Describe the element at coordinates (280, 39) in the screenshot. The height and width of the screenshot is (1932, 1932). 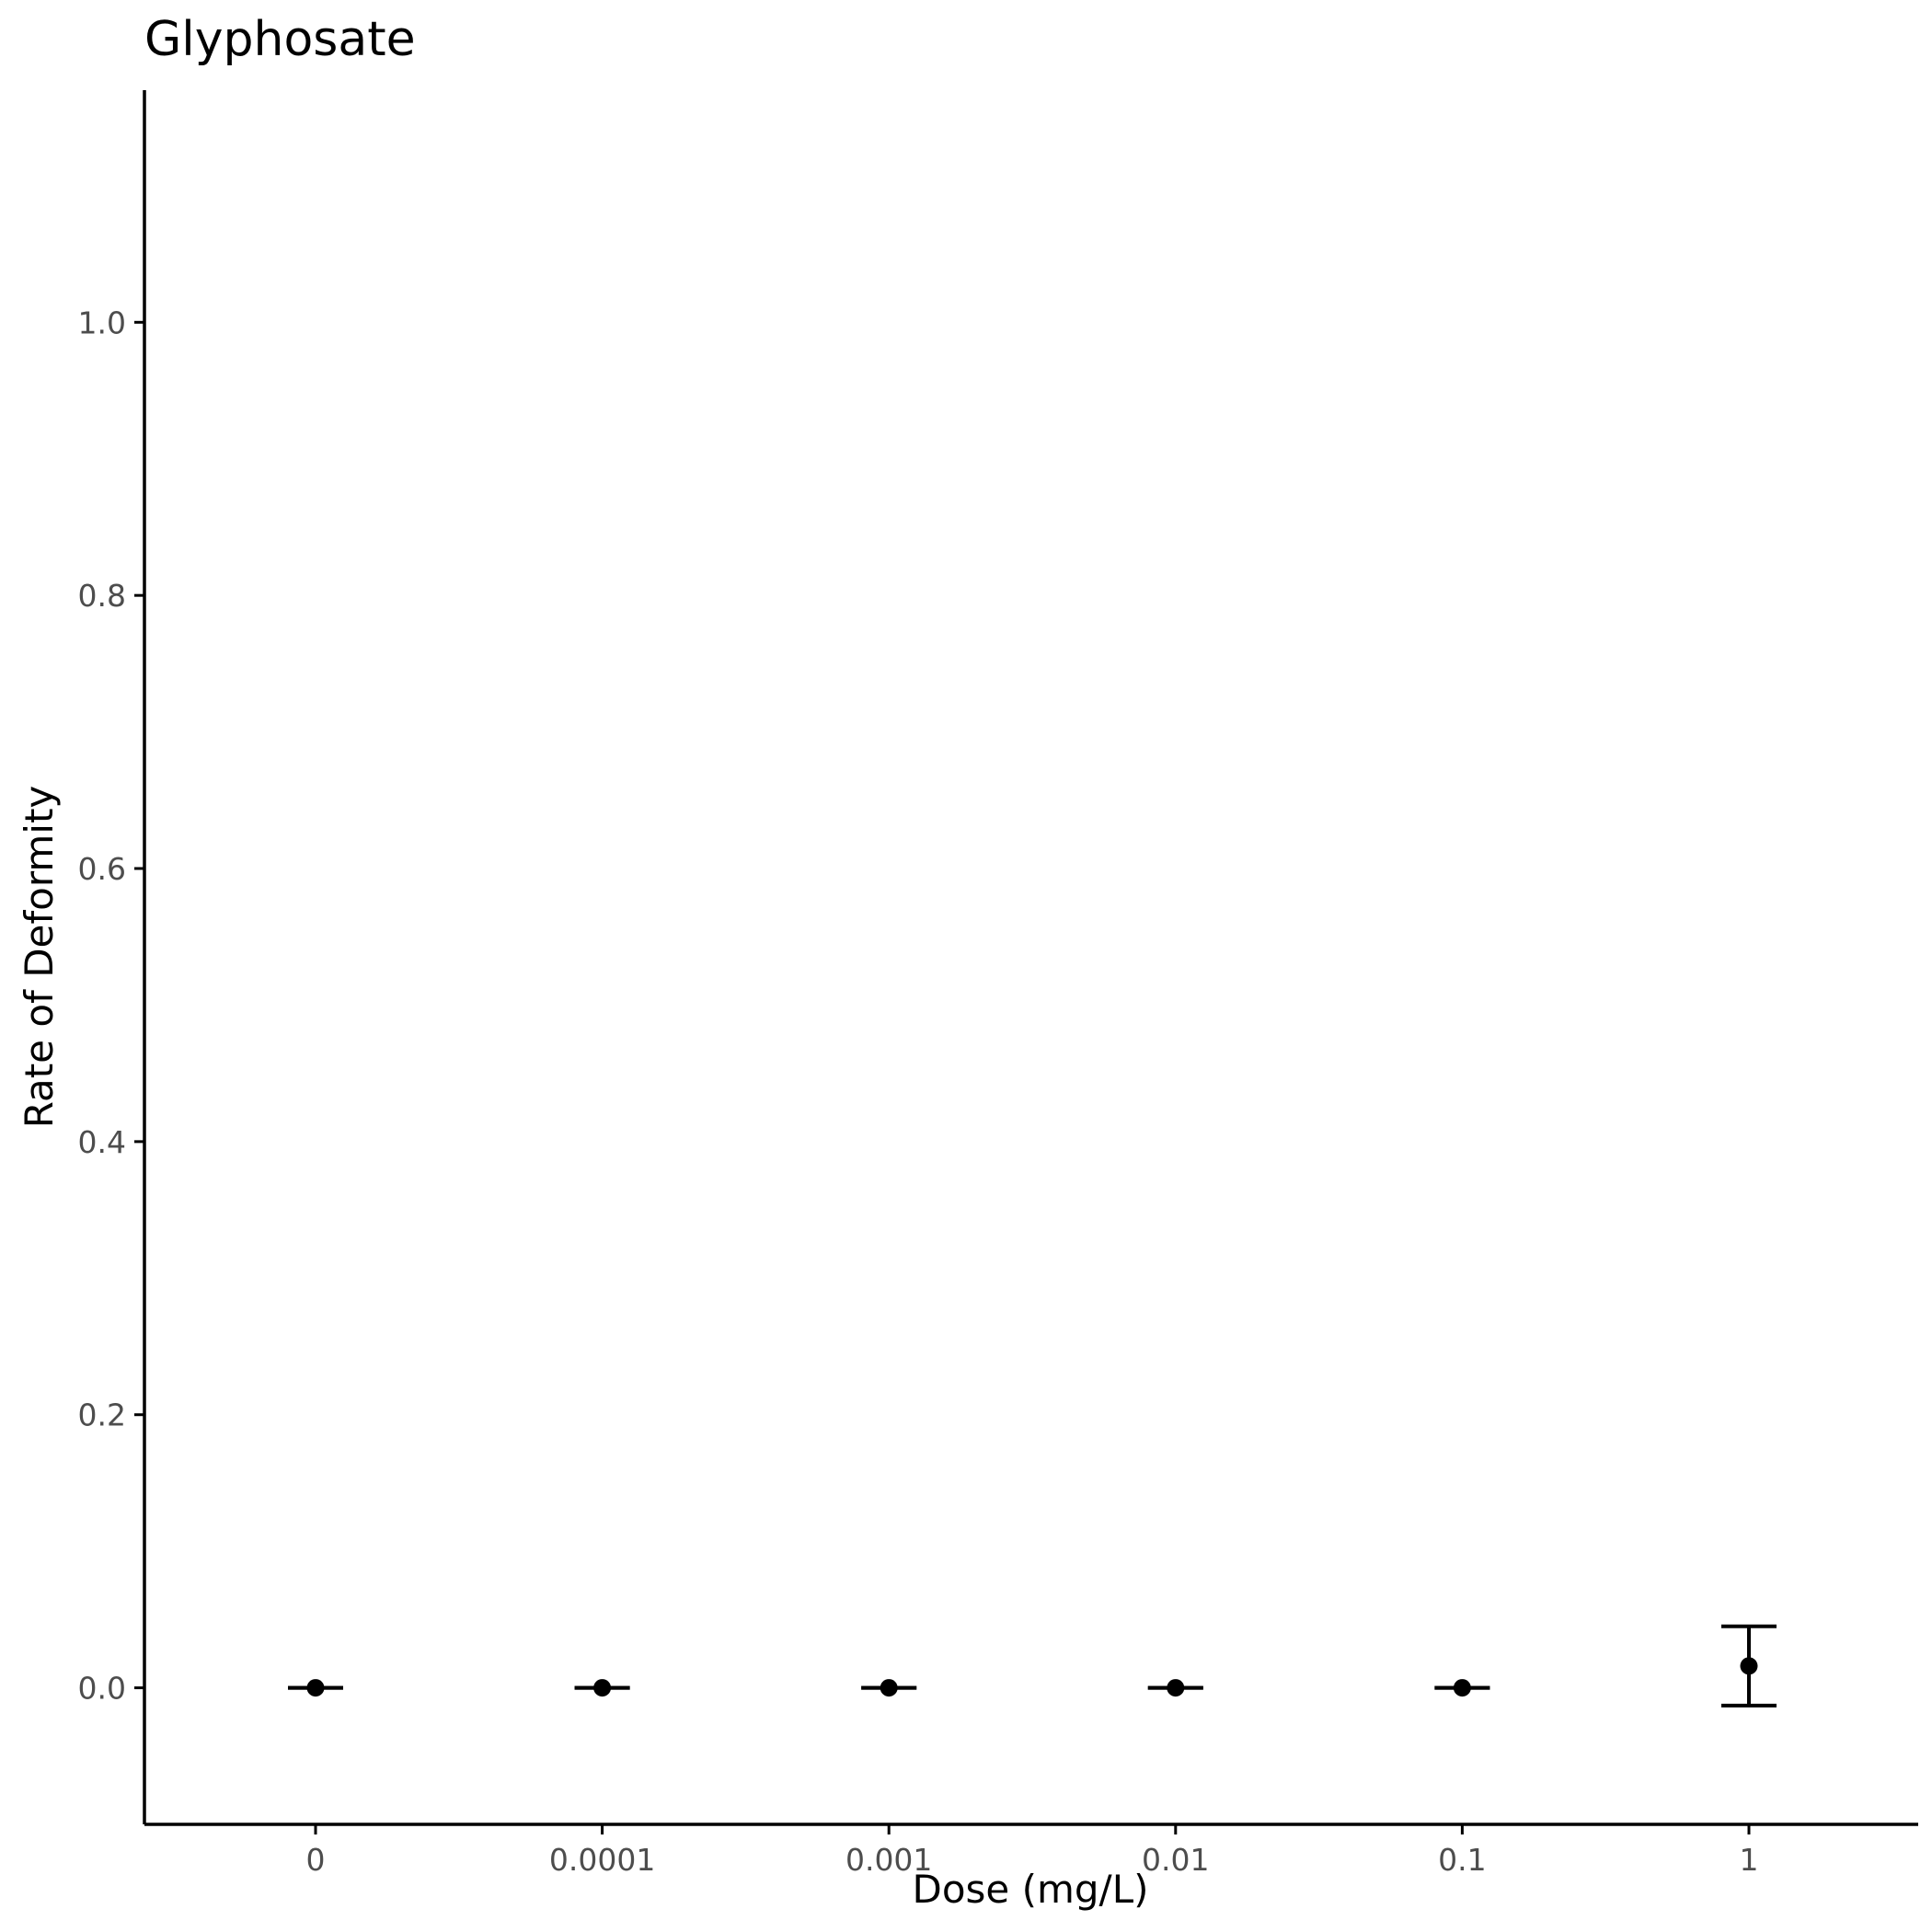
I see `chart-title: Glyphosate` at that location.